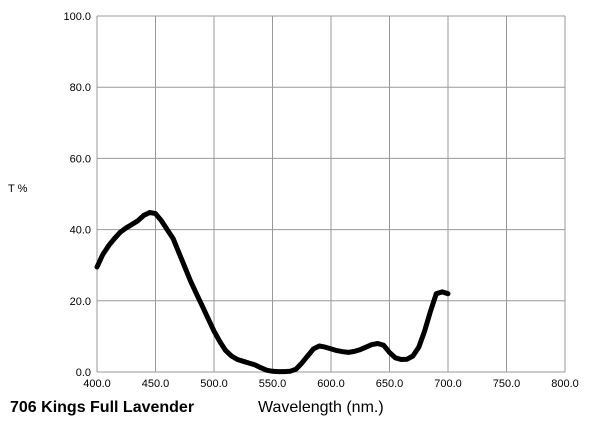 Image resolution: width=595 pixels, height=427 pixels. I want to click on x-tick-label: 400.0, so click(97, 384).